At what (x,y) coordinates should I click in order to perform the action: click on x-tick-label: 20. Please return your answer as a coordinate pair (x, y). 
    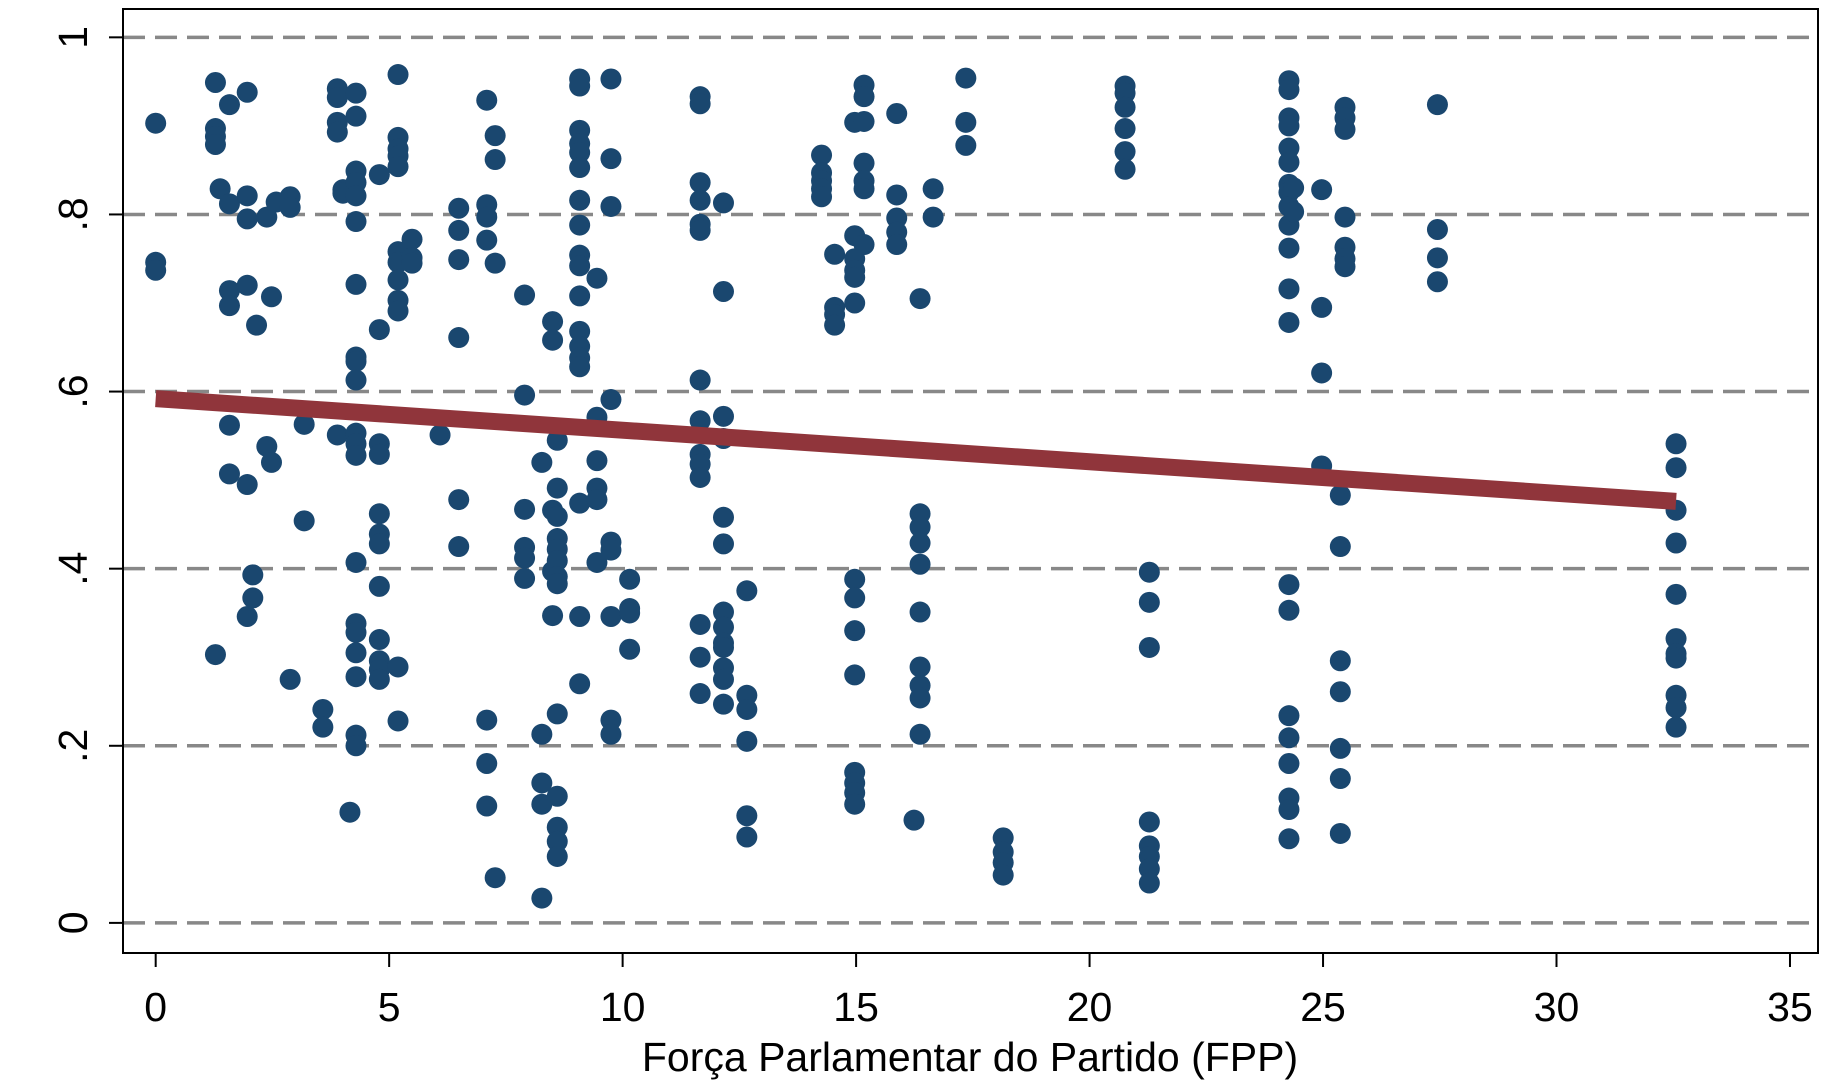
    Looking at the image, I should click on (1090, 1007).